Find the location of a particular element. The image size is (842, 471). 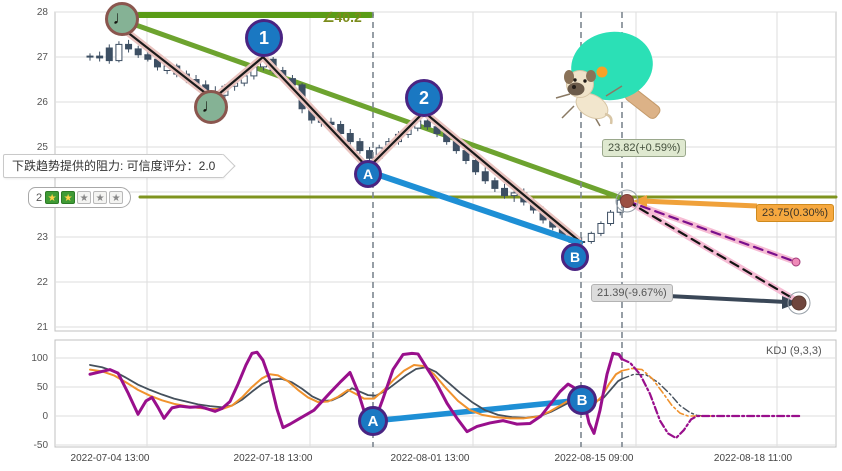

y-tick-kdj: 100 is located at coordinates (39, 358).